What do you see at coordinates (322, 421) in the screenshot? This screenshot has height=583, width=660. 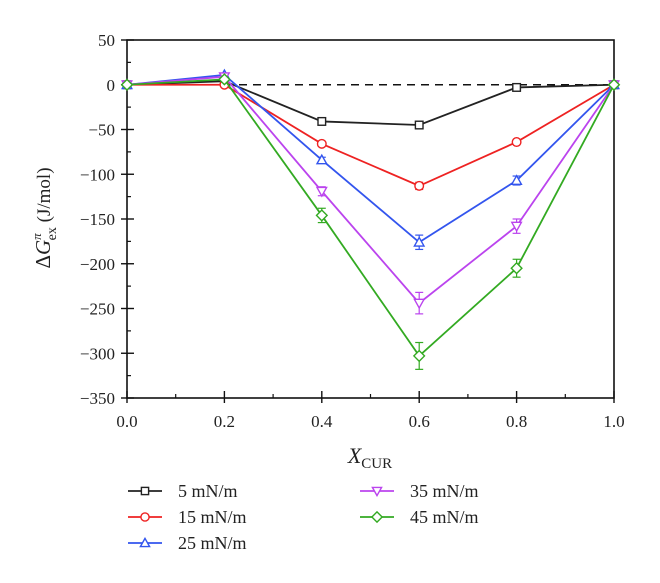 I see `x-tick-label: 0.4` at bounding box center [322, 421].